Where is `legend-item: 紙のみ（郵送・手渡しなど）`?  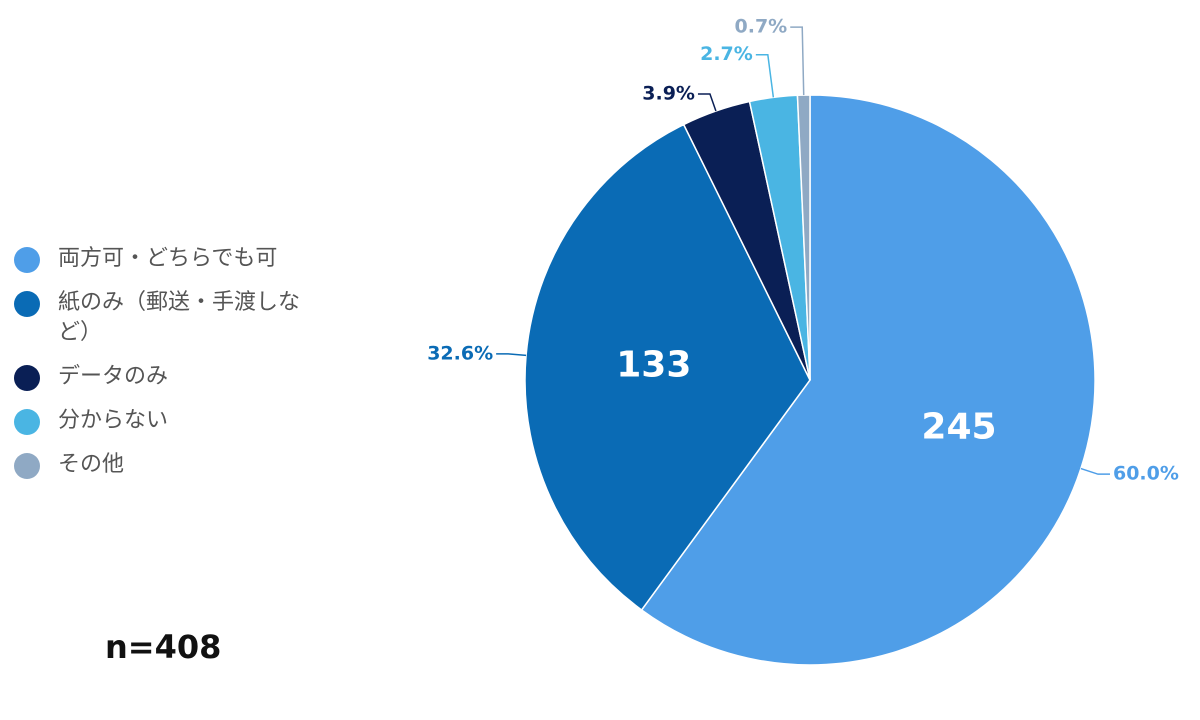 legend-item: 紙のみ（郵送・手渡しなど） is located at coordinates (168, 318).